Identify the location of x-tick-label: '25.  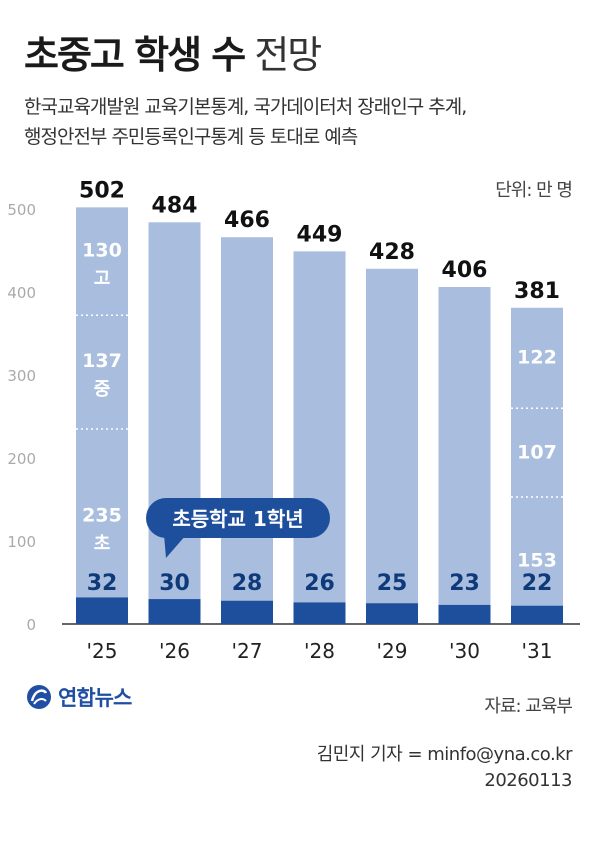
(102, 651).